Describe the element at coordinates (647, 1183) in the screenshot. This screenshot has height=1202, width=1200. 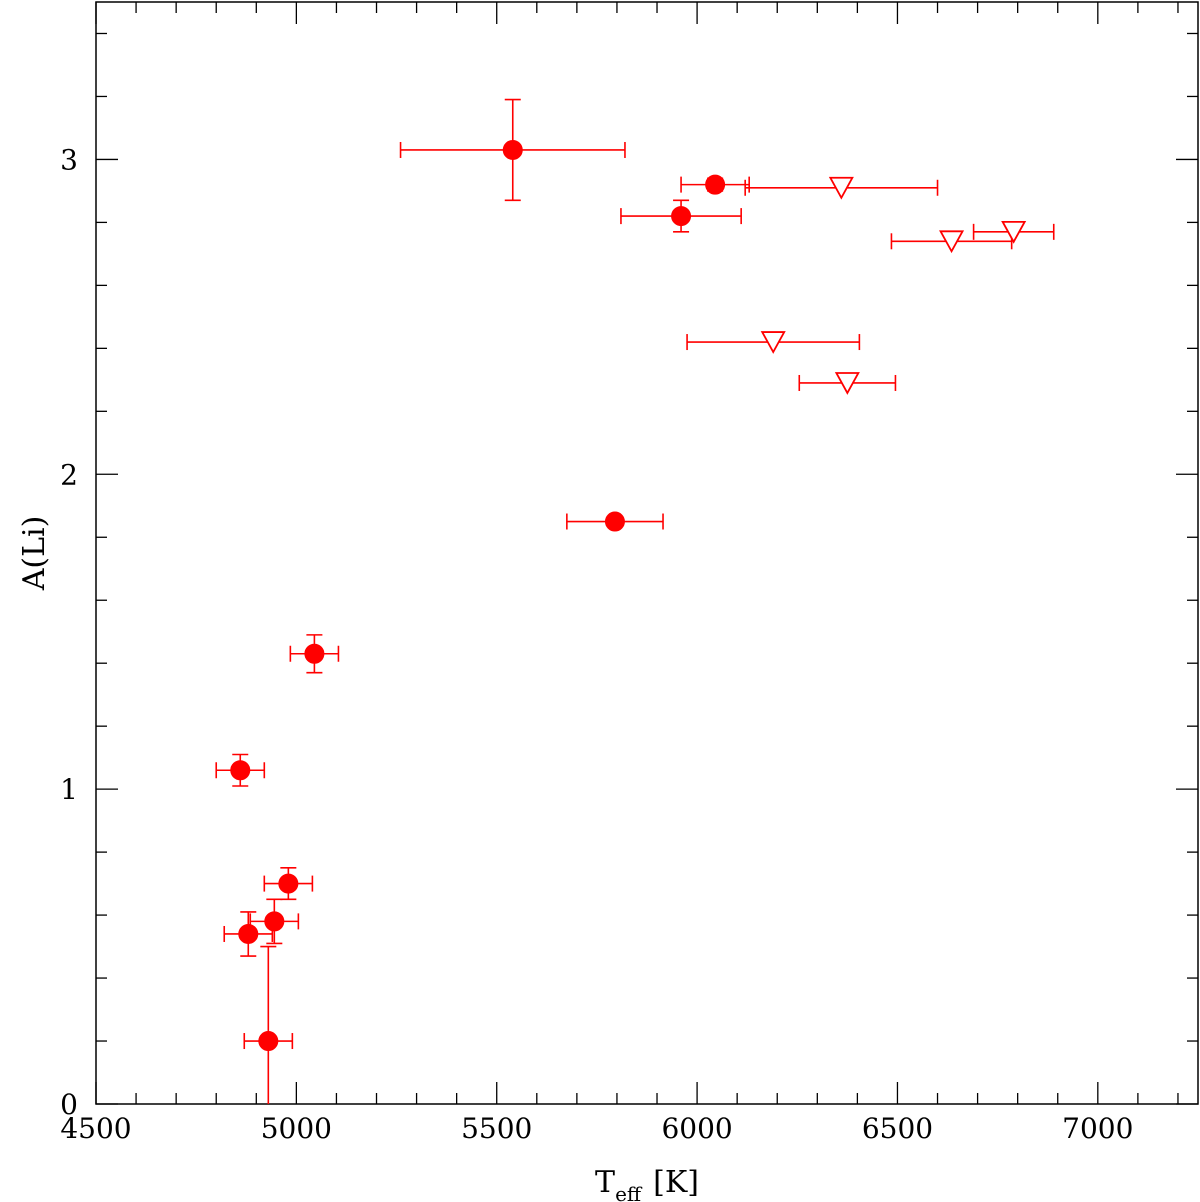
I see `x-axis-label: Teff [K]` at that location.